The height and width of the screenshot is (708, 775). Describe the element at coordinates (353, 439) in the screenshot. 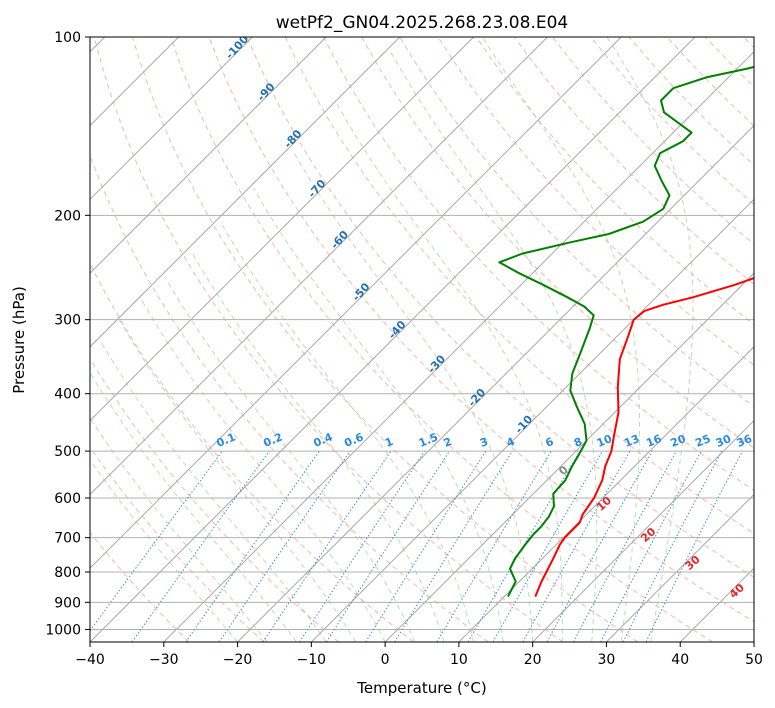

I see `mixing-ratio-label: 0.6` at that location.